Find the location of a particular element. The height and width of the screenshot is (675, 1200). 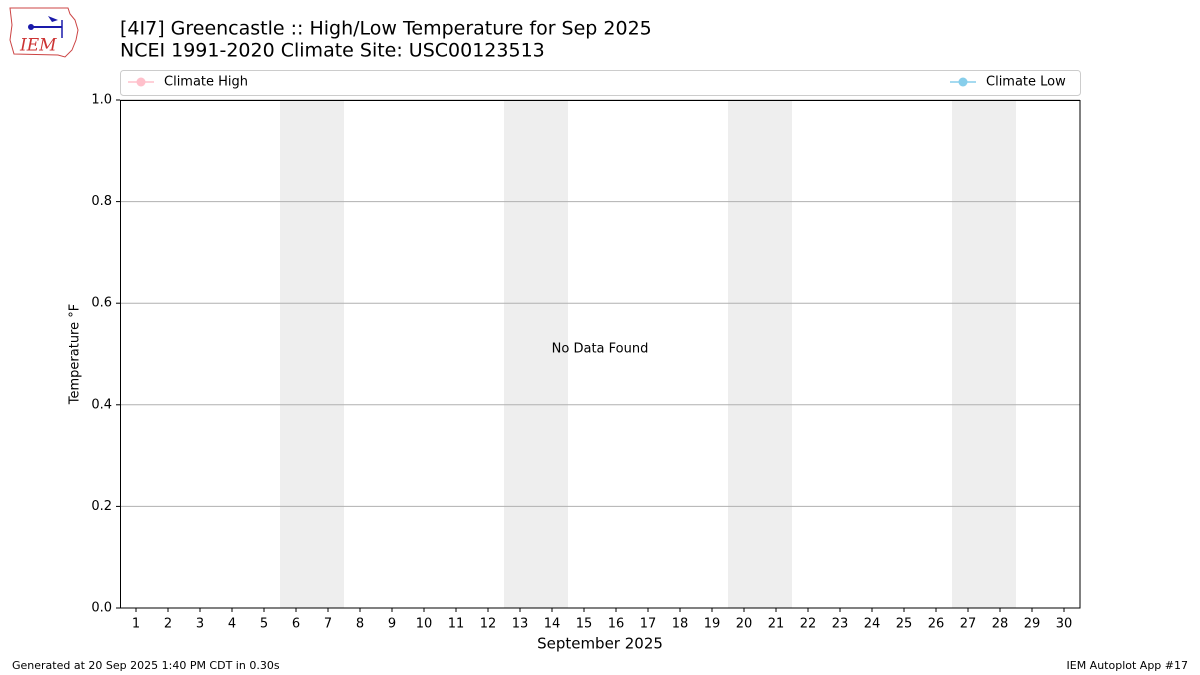

x-tick-label: 12 is located at coordinates (488, 624).